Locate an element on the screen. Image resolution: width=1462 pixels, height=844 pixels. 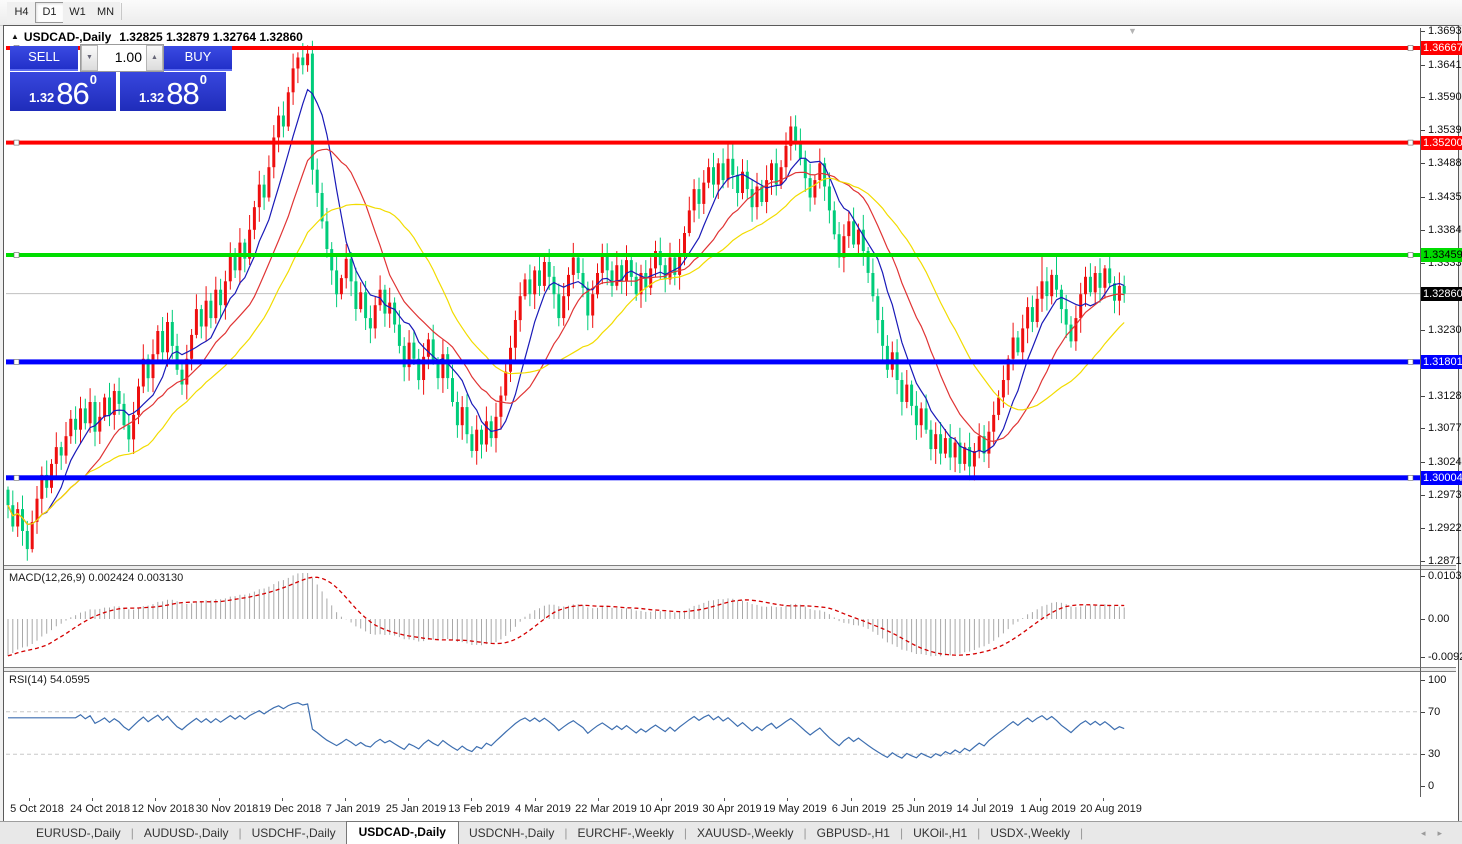
hline-1.30004 is located at coordinates (713, 478).